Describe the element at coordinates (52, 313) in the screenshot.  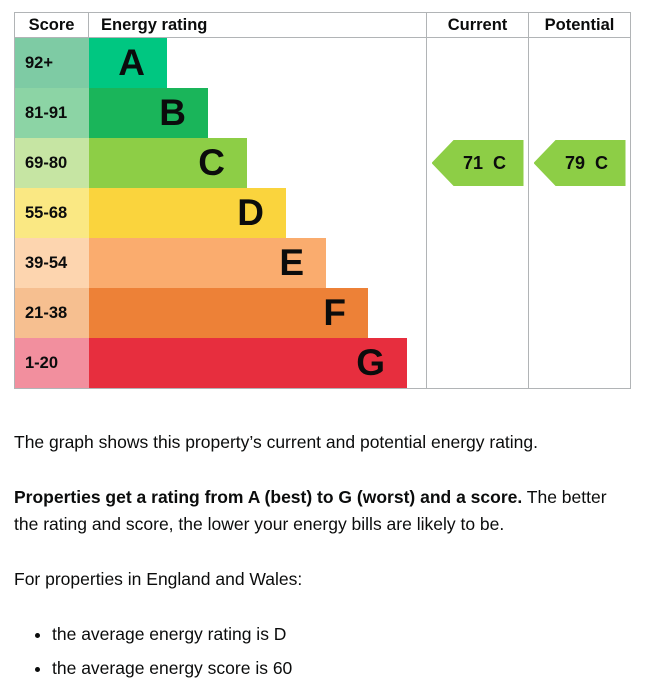
I see `score-range-f: 21-38` at that location.